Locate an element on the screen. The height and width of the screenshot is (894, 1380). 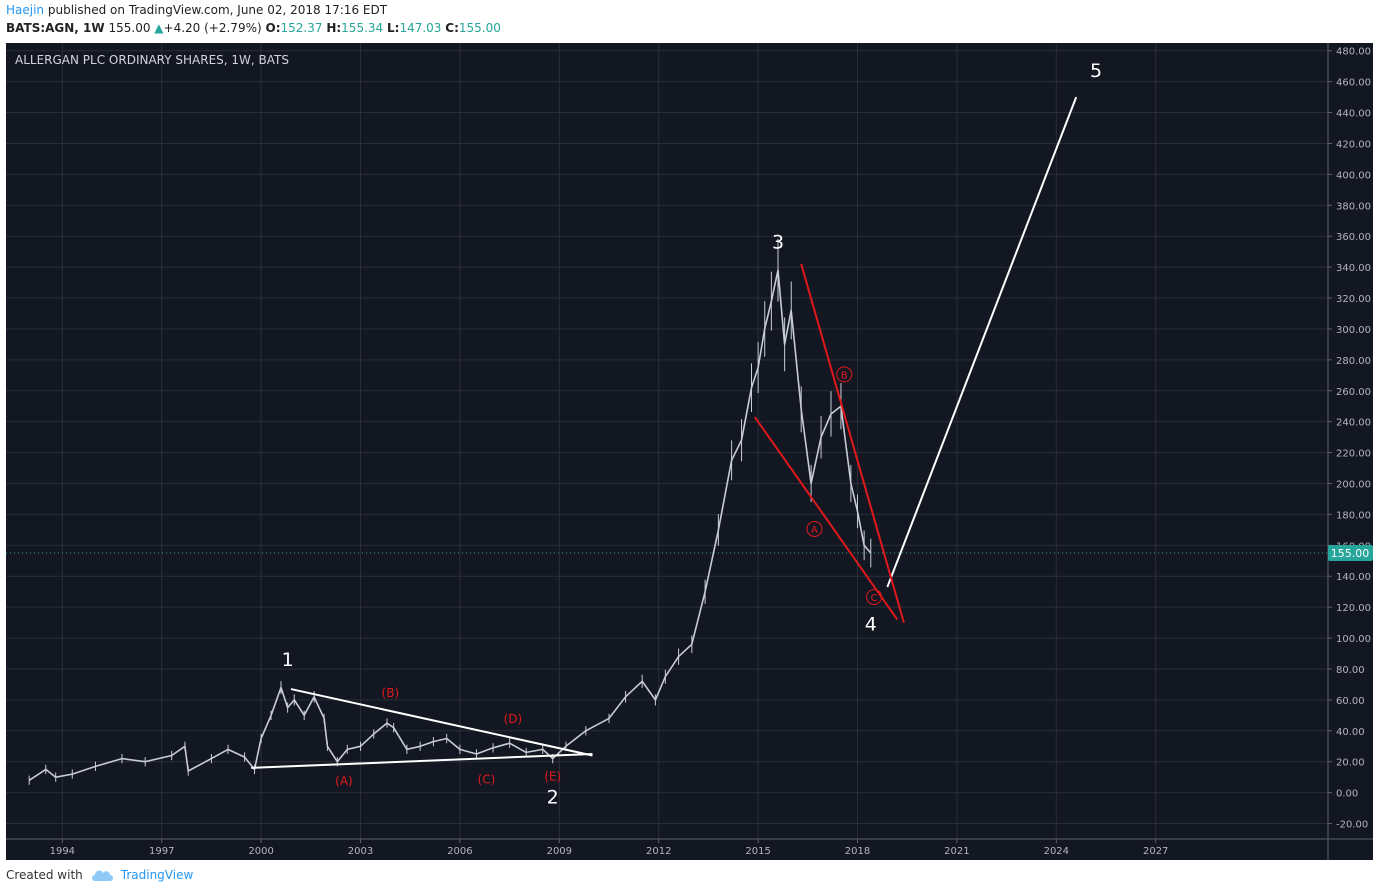
wedge-upper-line is located at coordinates (852, 443).